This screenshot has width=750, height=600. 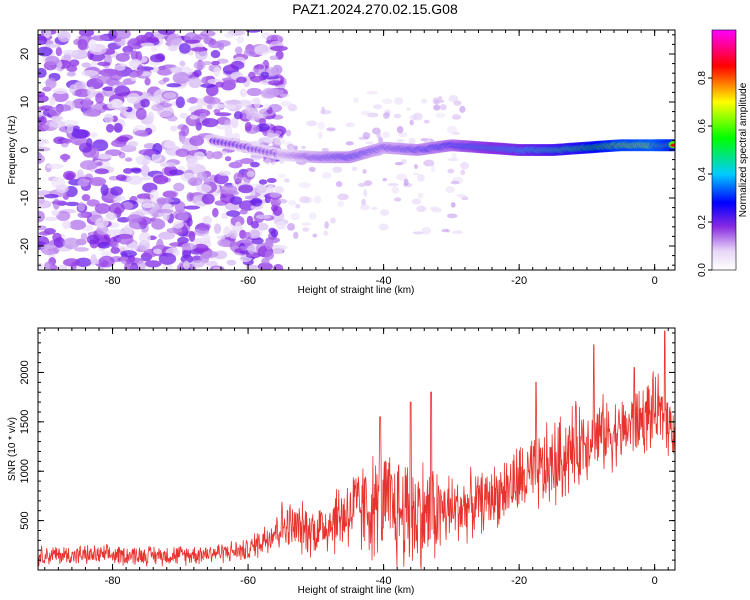 What do you see at coordinates (356, 290) in the screenshot?
I see `x-axis-label-top: Height of straight line (km)` at bounding box center [356, 290].